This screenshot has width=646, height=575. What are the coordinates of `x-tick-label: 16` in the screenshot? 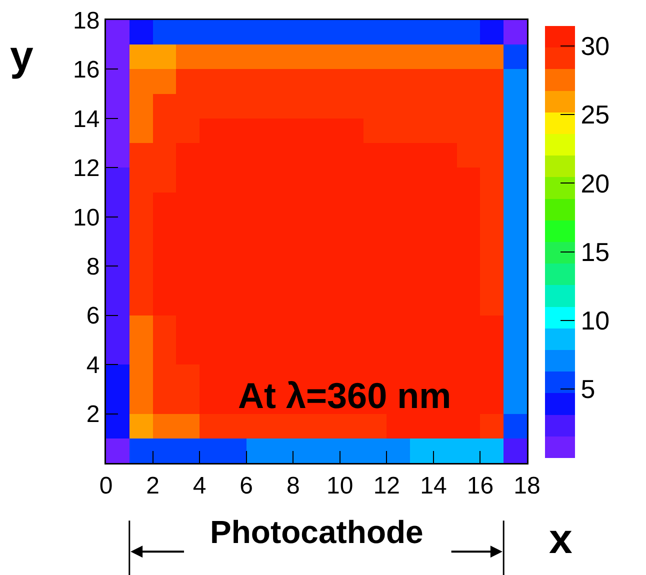 It's located at (480, 486).